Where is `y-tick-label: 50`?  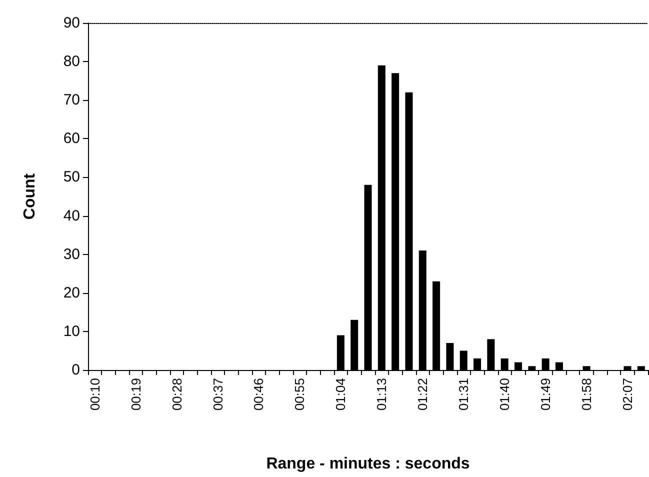 y-tick-label: 50 is located at coordinates (71, 177).